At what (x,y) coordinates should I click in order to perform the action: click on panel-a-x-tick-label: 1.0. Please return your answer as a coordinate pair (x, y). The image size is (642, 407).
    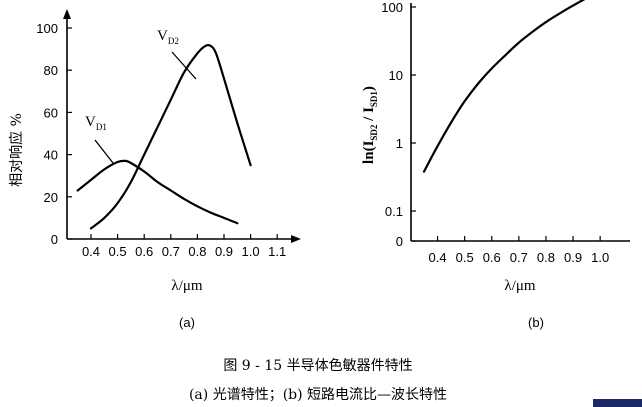
    Looking at the image, I should click on (251, 251).